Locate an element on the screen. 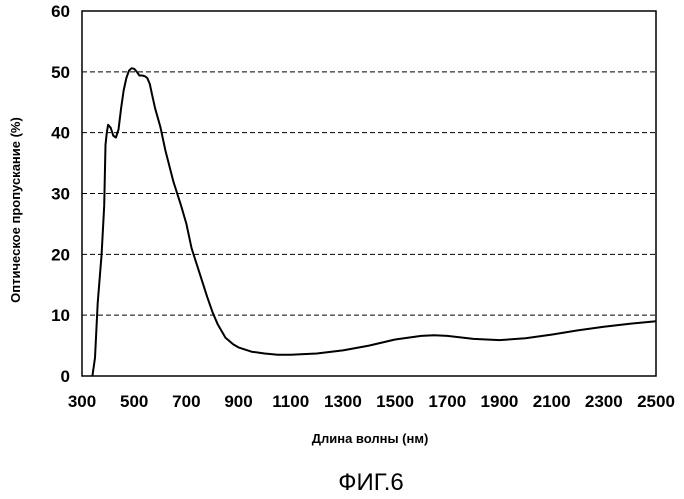 The width and height of the screenshot is (684, 499). x-axis-label: Длина волны (нм) is located at coordinates (370, 438).